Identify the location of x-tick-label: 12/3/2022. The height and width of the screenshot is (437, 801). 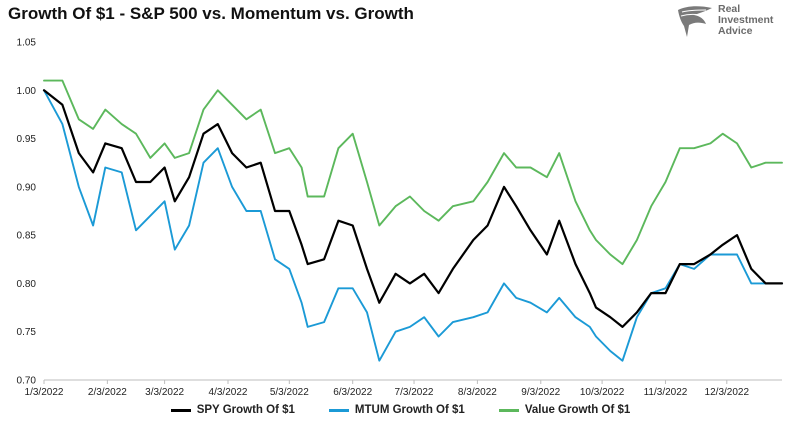
(727, 392).